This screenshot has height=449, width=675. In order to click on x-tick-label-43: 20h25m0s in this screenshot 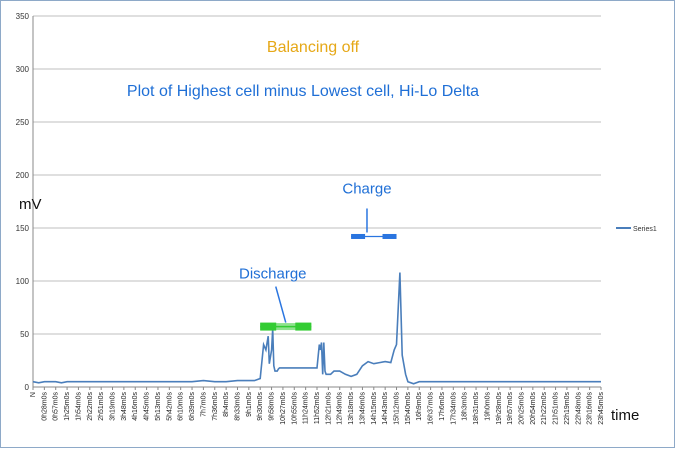, I will do `click(521, 408)`.